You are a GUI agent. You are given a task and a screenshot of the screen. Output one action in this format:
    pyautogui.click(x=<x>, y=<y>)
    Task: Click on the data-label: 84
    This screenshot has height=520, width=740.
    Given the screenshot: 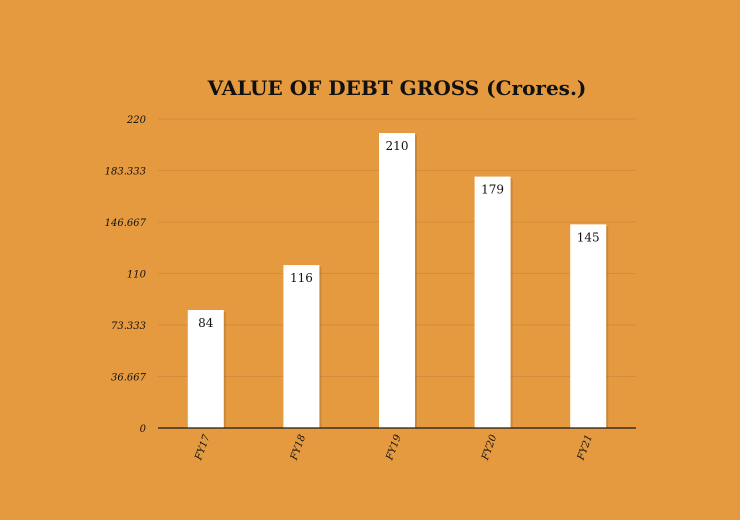 What is the action you would take?
    pyautogui.click(x=206, y=323)
    